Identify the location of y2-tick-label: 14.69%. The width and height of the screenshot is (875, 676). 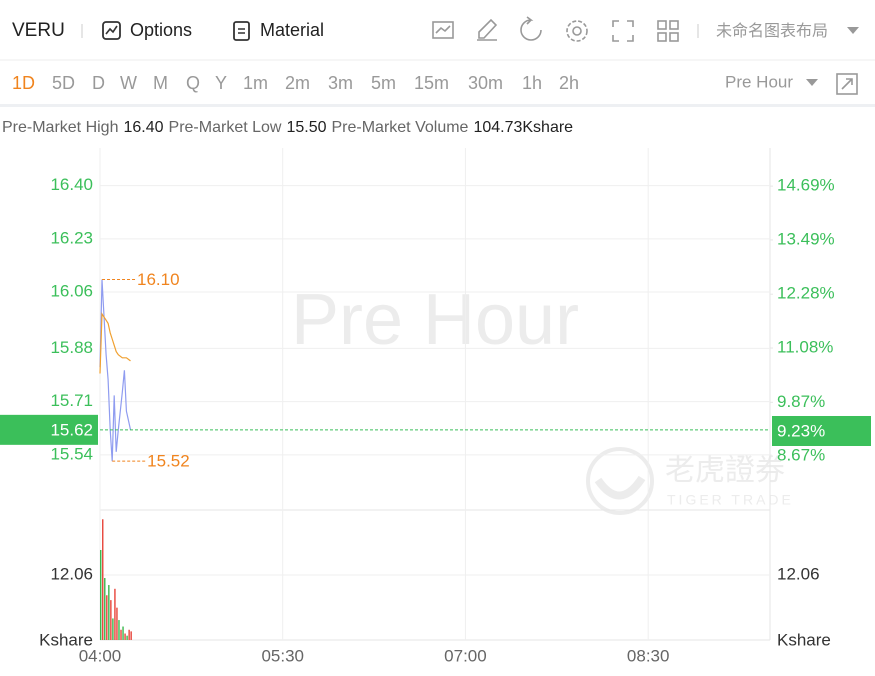
(806, 185).